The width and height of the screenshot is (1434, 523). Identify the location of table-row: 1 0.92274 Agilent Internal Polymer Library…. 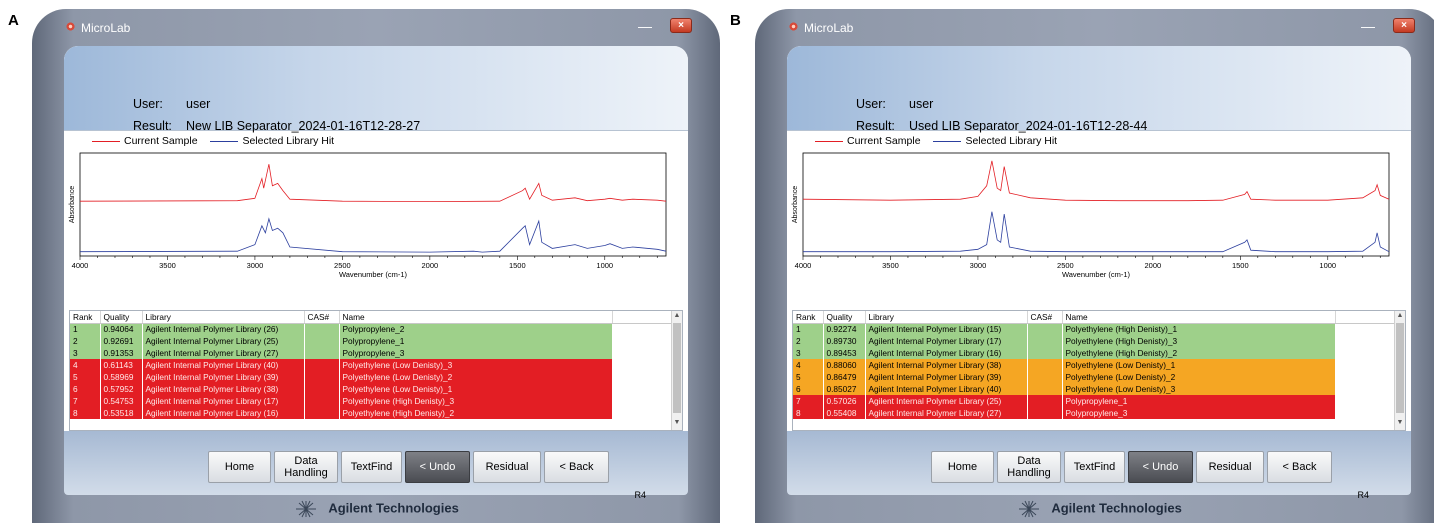
(1094, 329).